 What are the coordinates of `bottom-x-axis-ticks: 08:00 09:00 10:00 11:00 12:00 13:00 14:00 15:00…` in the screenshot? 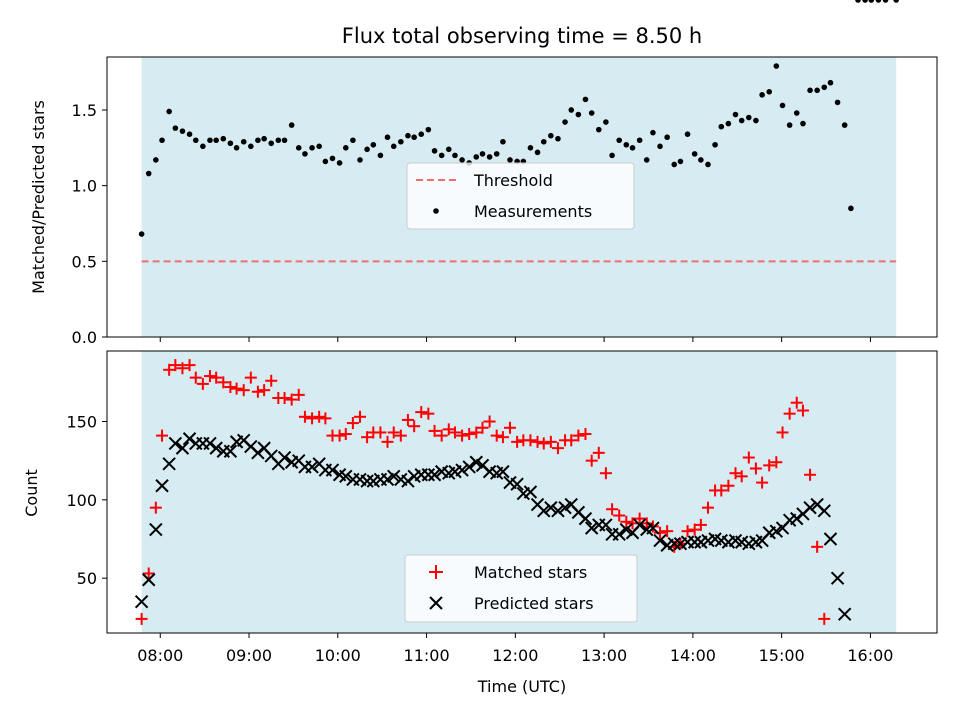 It's located at (515, 649).